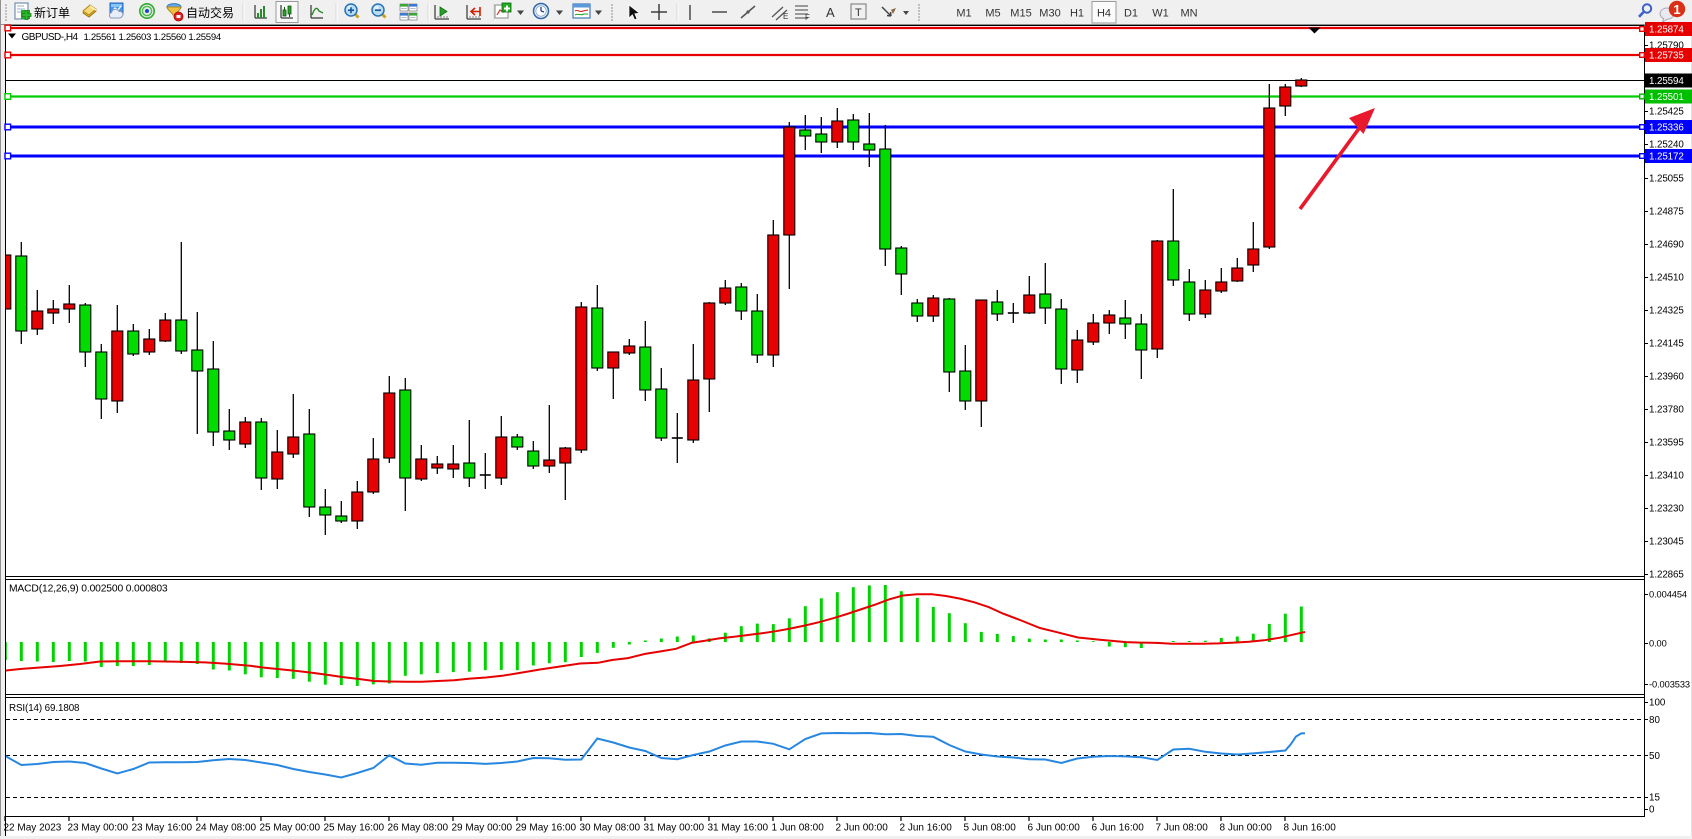 The image size is (1692, 839). What do you see at coordinates (674, 828) in the screenshot?
I see `svg-text: 31 May 00:00` at bounding box center [674, 828].